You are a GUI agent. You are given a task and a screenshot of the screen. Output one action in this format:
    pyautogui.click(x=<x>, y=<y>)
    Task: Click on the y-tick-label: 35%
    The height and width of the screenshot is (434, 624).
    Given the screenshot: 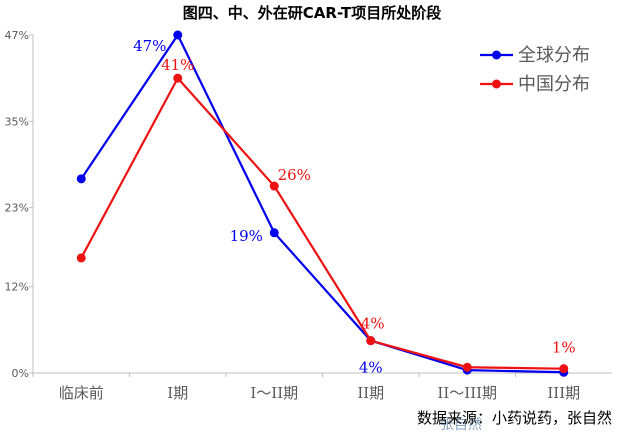 What is the action you would take?
    pyautogui.click(x=17, y=121)
    